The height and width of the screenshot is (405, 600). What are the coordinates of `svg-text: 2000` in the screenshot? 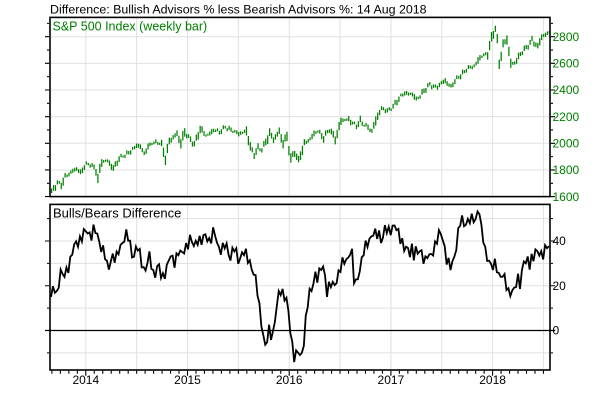 It's located at (566, 144).